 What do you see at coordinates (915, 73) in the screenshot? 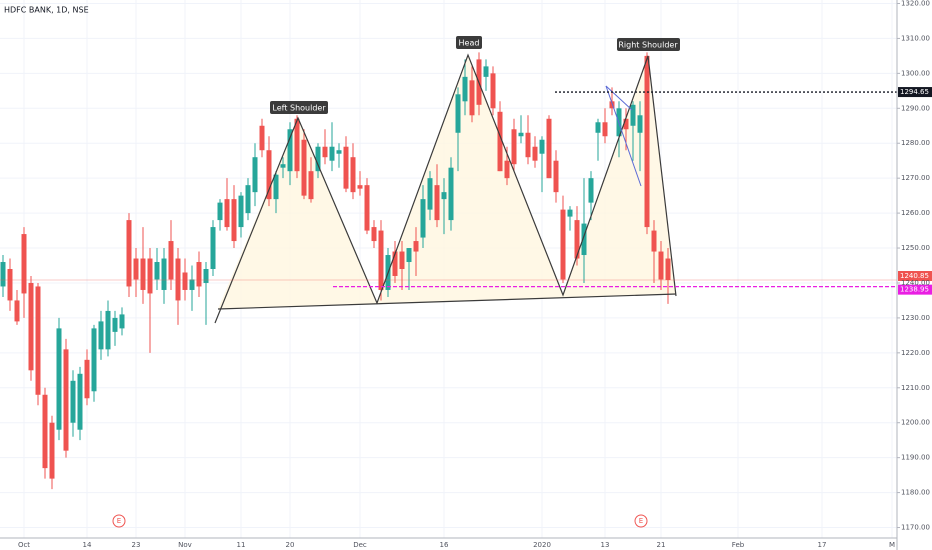
I see `y-tick-label: 1300.00` at bounding box center [915, 73].